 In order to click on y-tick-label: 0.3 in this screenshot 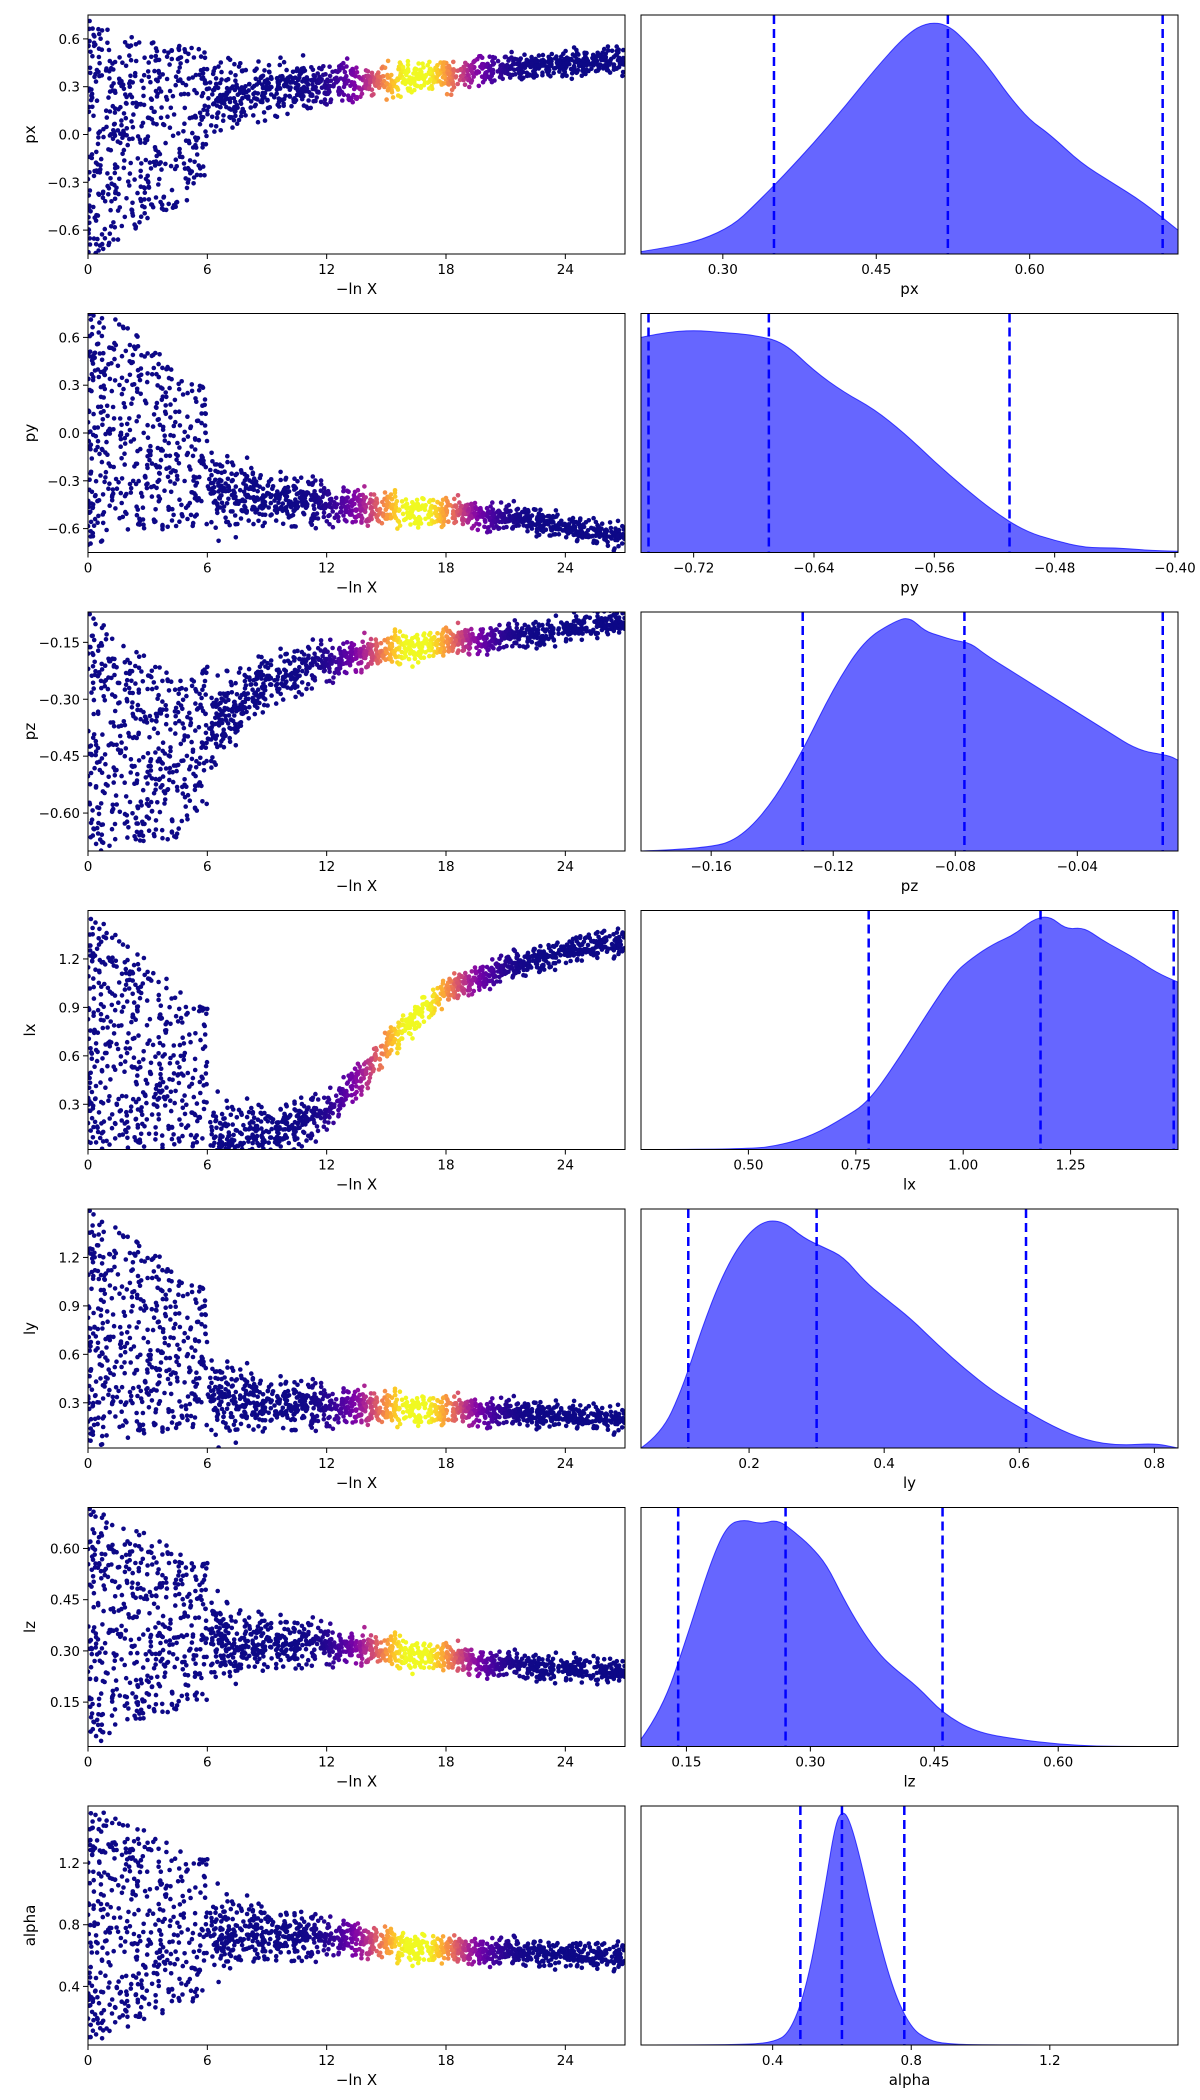, I will do `click(69, 88)`.